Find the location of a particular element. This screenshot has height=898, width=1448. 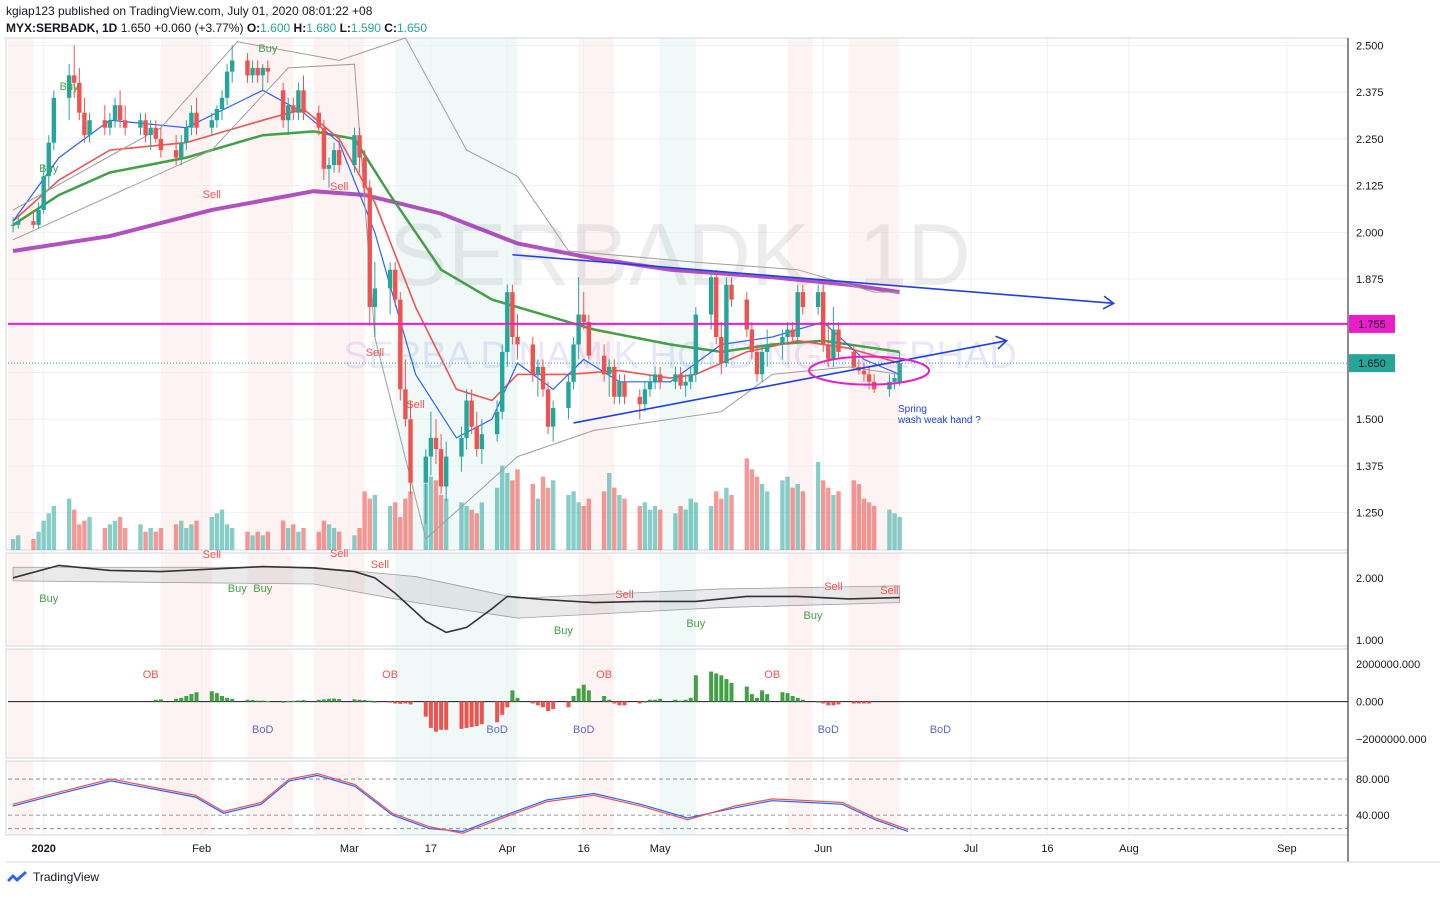

resistance-price-label: 1.755 is located at coordinates (1372, 325).